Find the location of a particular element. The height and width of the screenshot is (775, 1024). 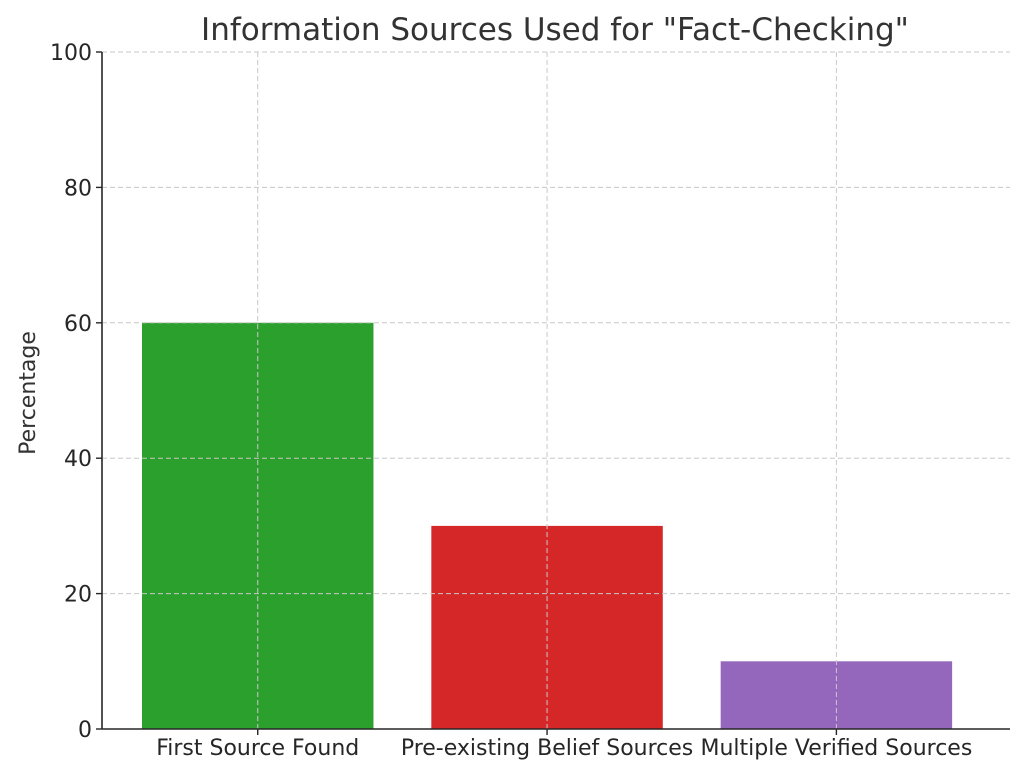

y-tick-label: 40 is located at coordinates (78, 459).